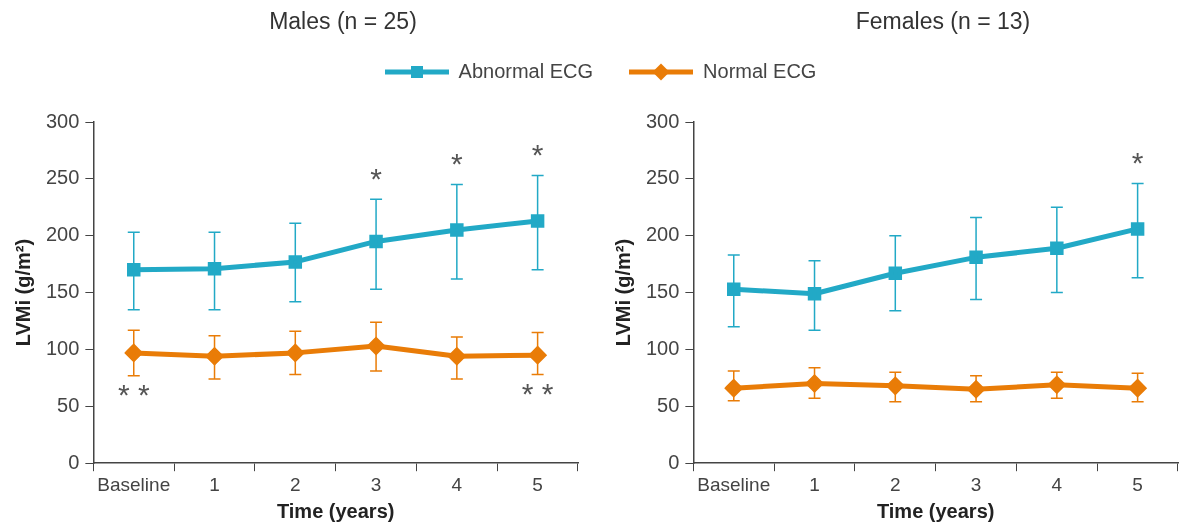 This screenshot has height=532, width=1201. What do you see at coordinates (760, 71) in the screenshot?
I see `legend-label: Normal ECG` at bounding box center [760, 71].